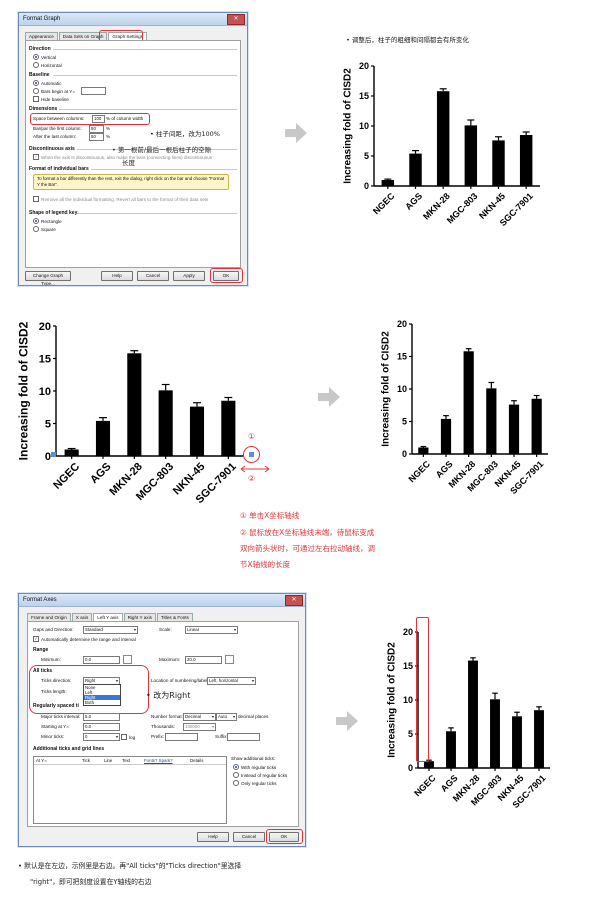 The image size is (598, 904). What do you see at coordinates (98, 119) in the screenshot?
I see `space-between-field: 100` at bounding box center [98, 119].